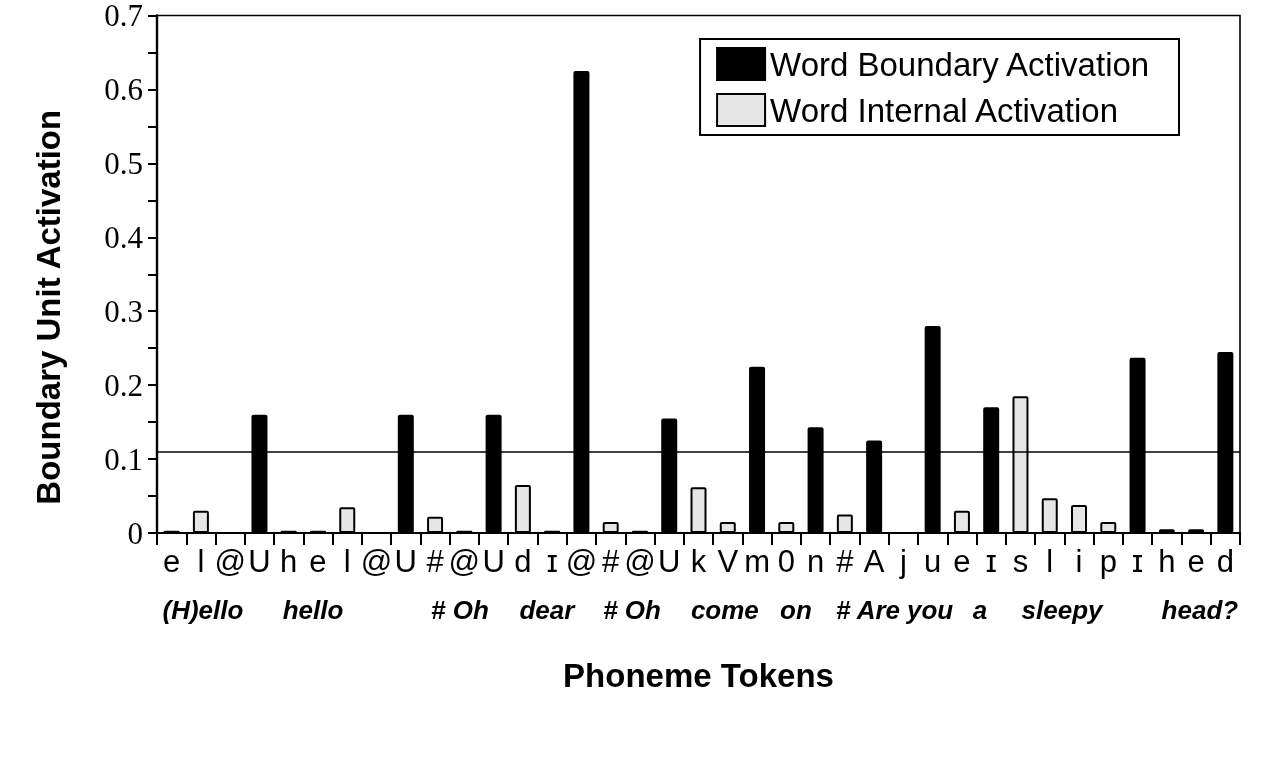 This screenshot has height=784, width=1274. What do you see at coordinates (944, 110) in the screenshot?
I see `legend-label: Word Internal Activation` at bounding box center [944, 110].